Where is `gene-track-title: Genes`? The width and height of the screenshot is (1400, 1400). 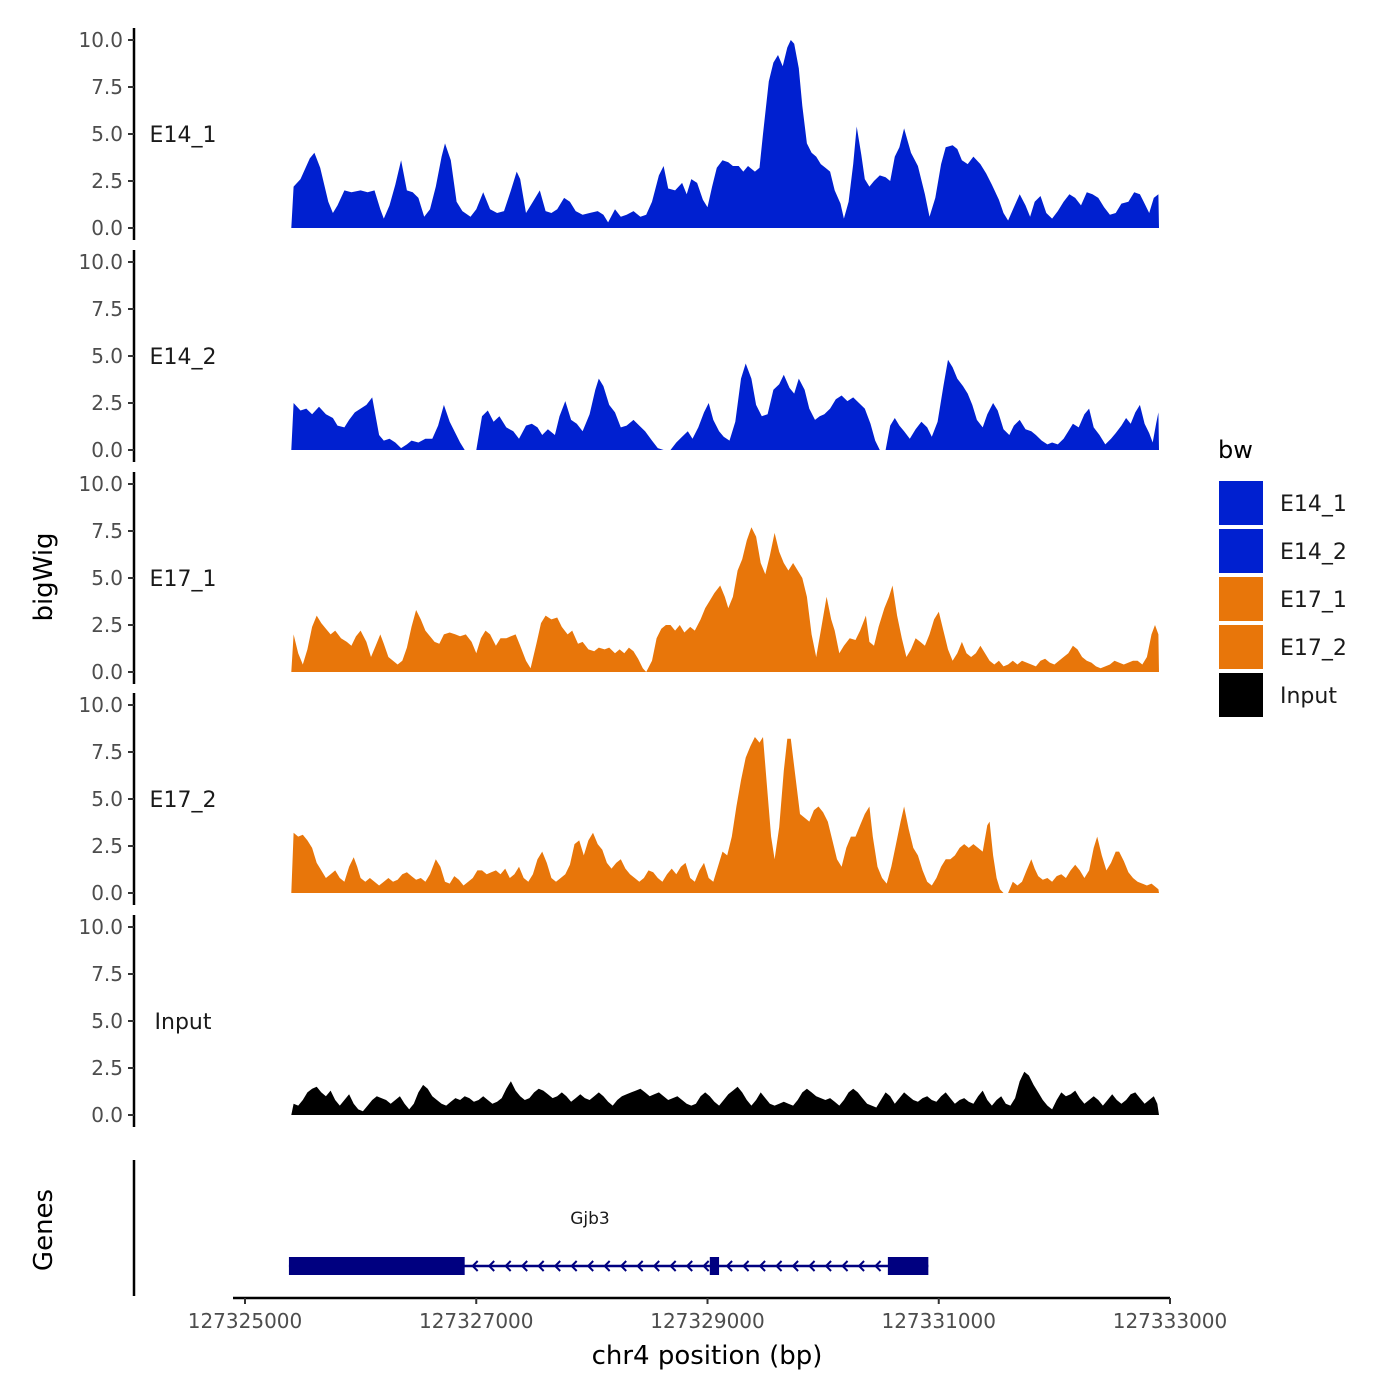
gene-track-title: Genes is located at coordinates (44, 1230).